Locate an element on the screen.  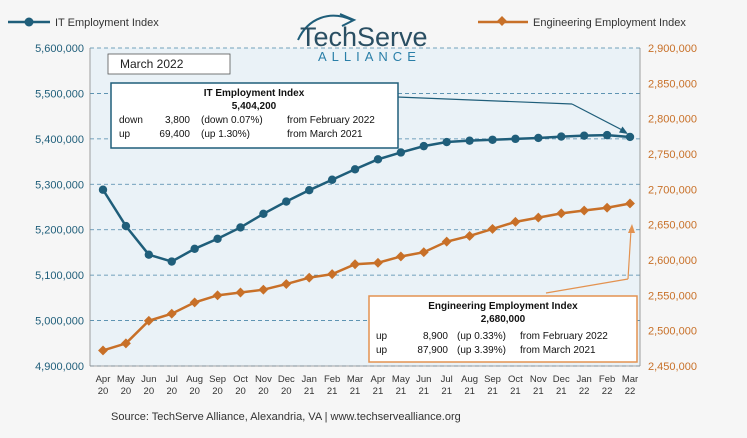
eng-callout-arrow-icon is located at coordinates (631, 228).